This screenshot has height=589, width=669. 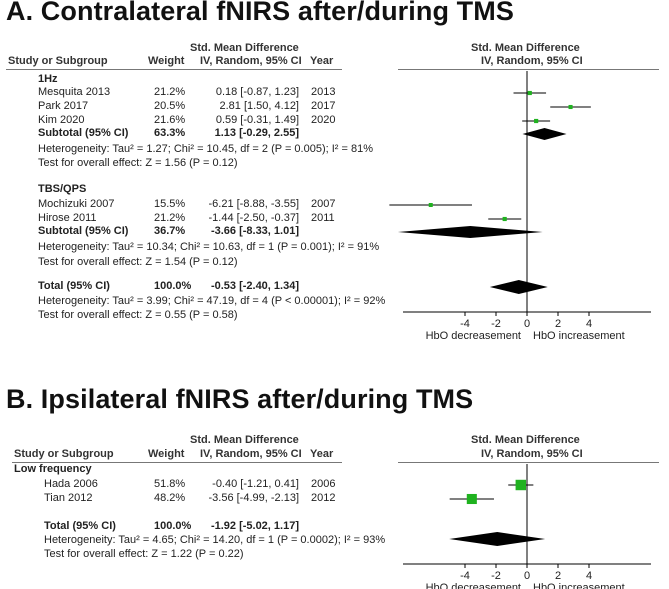 What do you see at coordinates (323, 204) in the screenshot?
I see `study-year: 2007` at bounding box center [323, 204].